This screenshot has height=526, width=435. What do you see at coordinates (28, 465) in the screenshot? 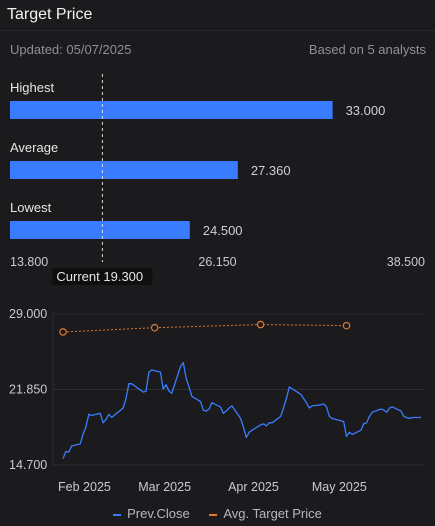
I see `line-ytick-2: 14.700` at bounding box center [28, 465].